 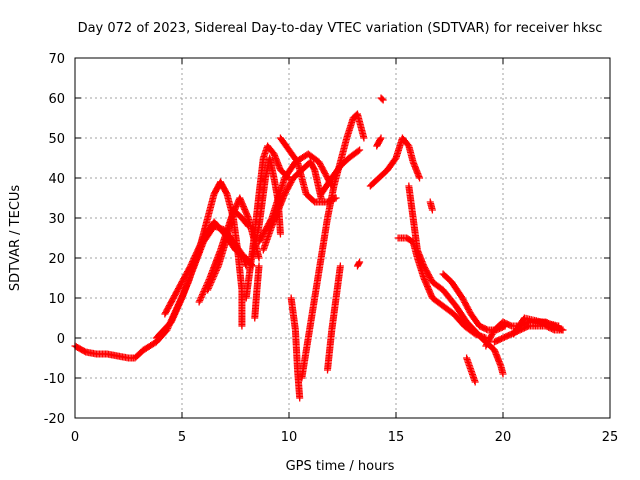 What do you see at coordinates (56, 179) in the screenshot?
I see `y-tick-label: 40` at bounding box center [56, 179].